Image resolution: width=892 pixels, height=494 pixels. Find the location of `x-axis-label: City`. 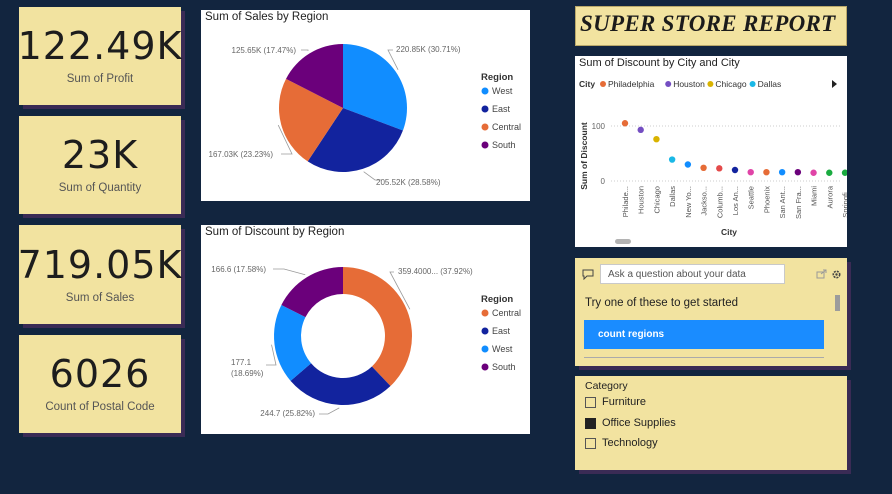

x-axis-label: City is located at coordinates (729, 232).